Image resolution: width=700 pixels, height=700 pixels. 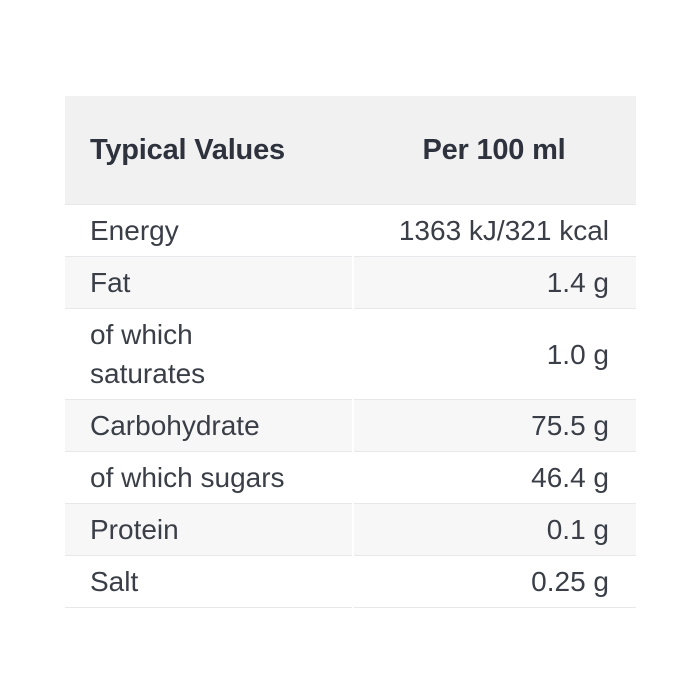 I want to click on row-label: of which saturates, so click(x=148, y=354).